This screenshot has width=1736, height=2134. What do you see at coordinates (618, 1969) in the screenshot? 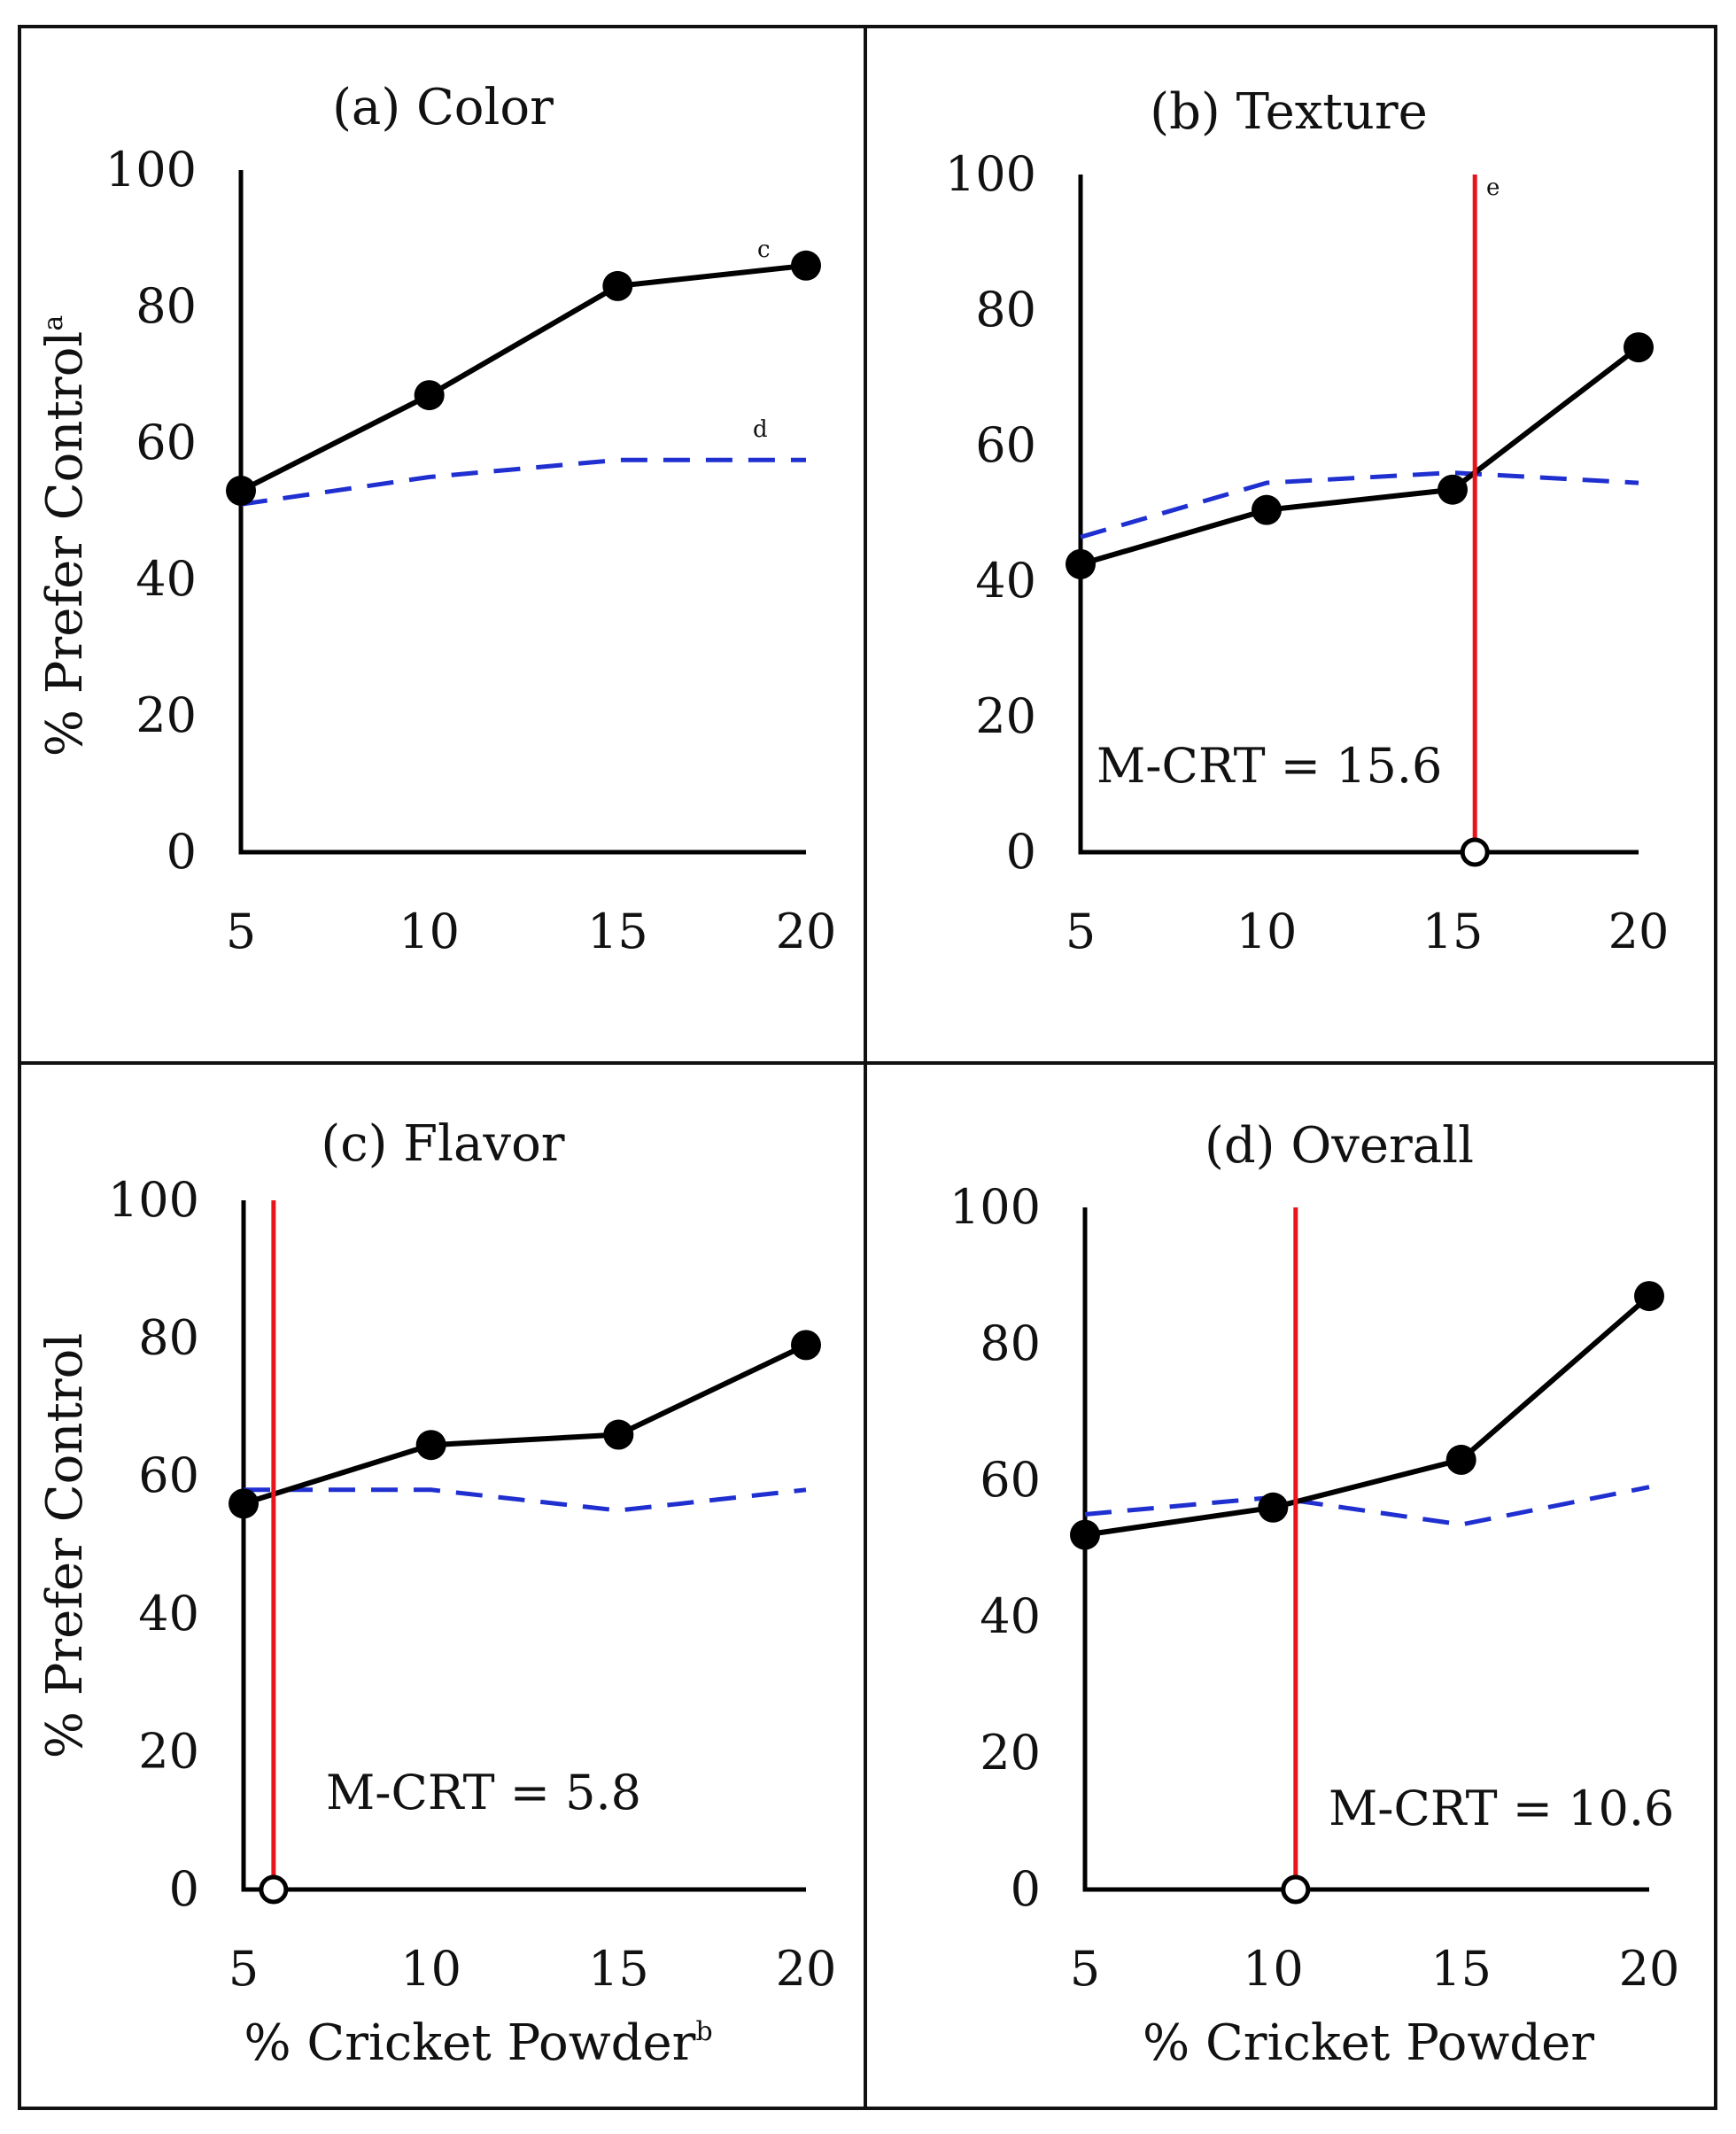
I see `panel-c-xtick-15: 15` at bounding box center [618, 1969].